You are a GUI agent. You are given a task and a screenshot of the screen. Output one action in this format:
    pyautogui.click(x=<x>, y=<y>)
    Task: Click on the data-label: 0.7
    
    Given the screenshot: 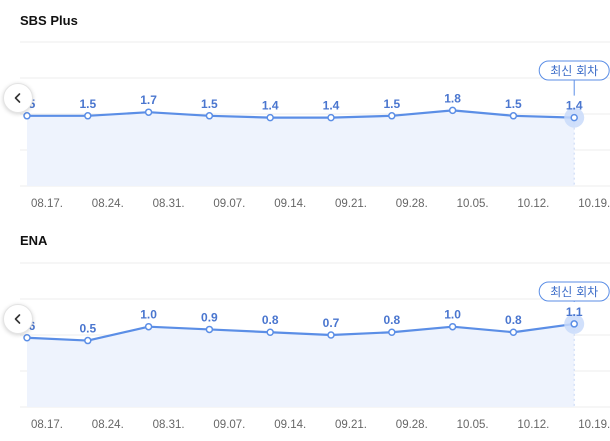 What is the action you would take?
    pyautogui.click(x=331, y=323)
    